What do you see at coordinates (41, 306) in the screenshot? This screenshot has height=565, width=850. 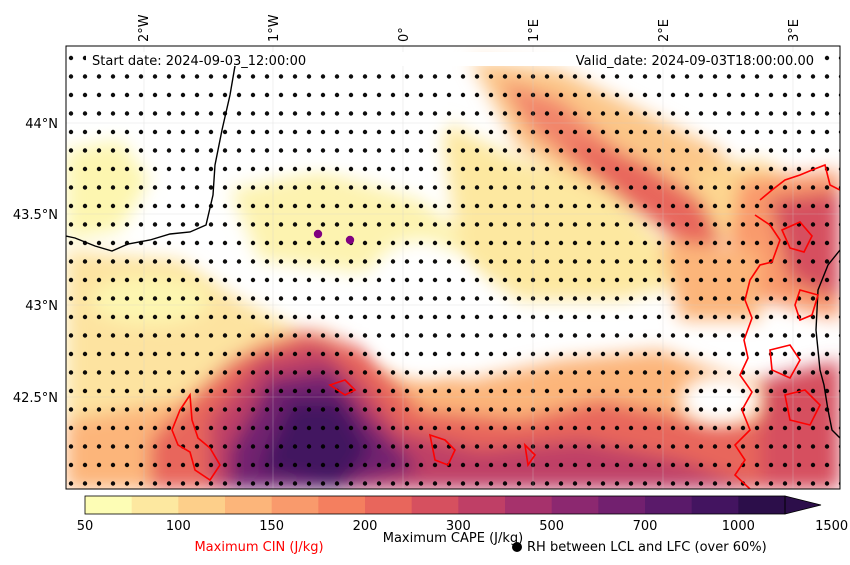 I see `lat-tick-label: 43°N` at bounding box center [41, 306].